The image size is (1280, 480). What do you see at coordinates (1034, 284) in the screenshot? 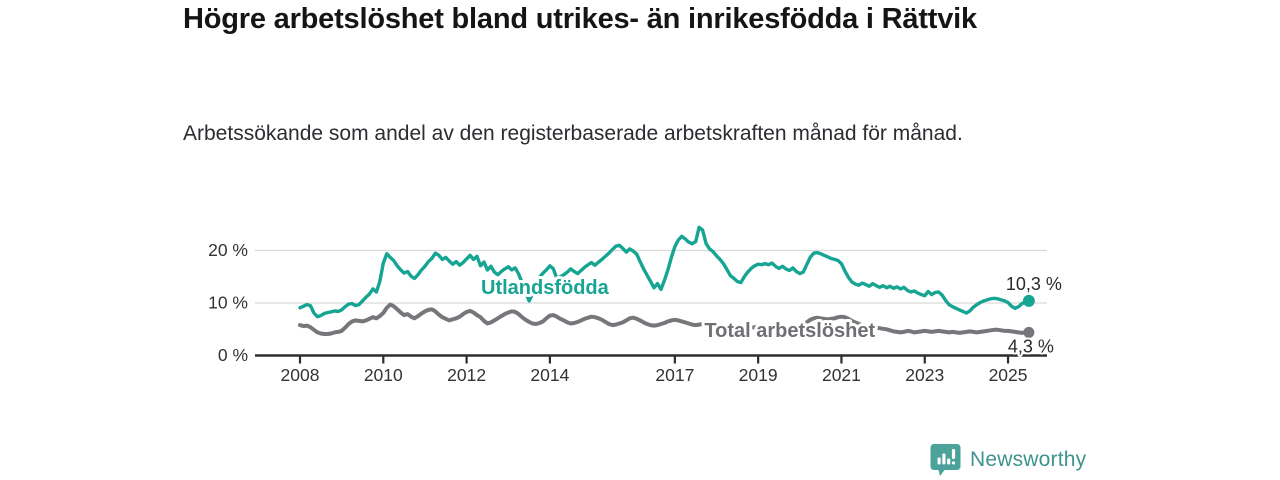
I see `end-value-label-utlandsfodda: 10,3 %` at bounding box center [1034, 284].